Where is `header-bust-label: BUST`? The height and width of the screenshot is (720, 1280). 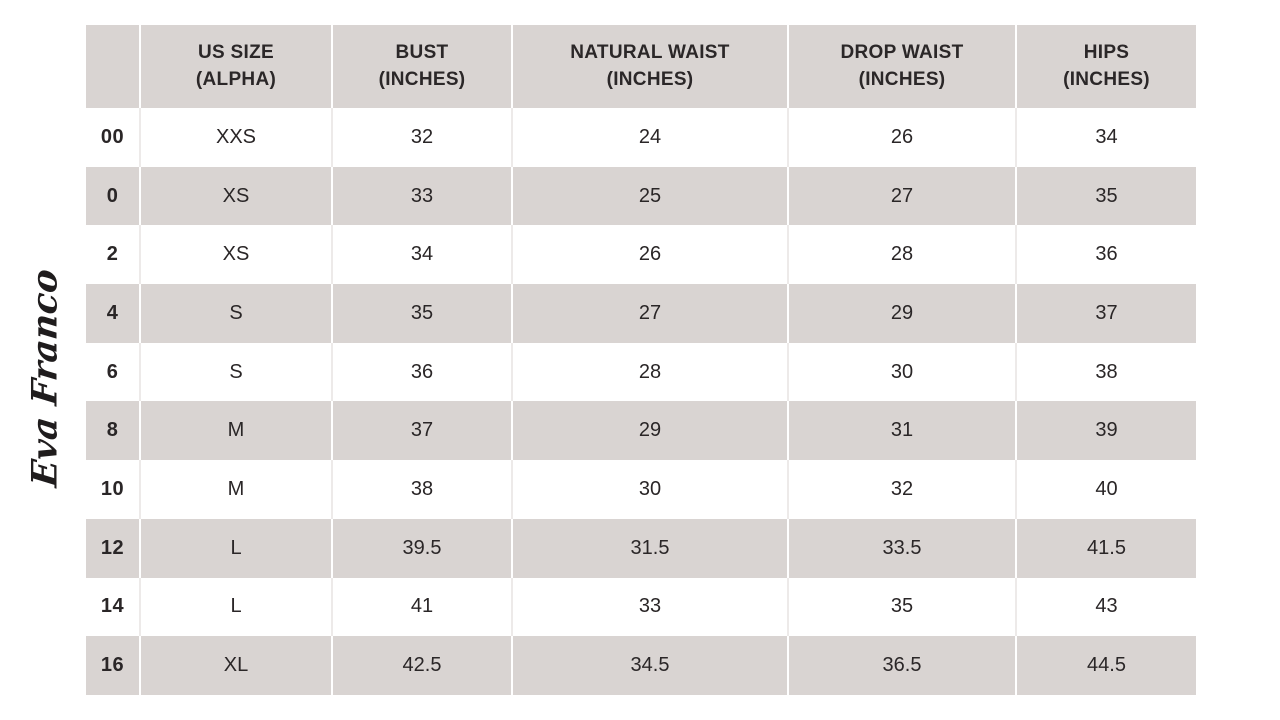
header-bust-label: BUST is located at coordinates (422, 52).